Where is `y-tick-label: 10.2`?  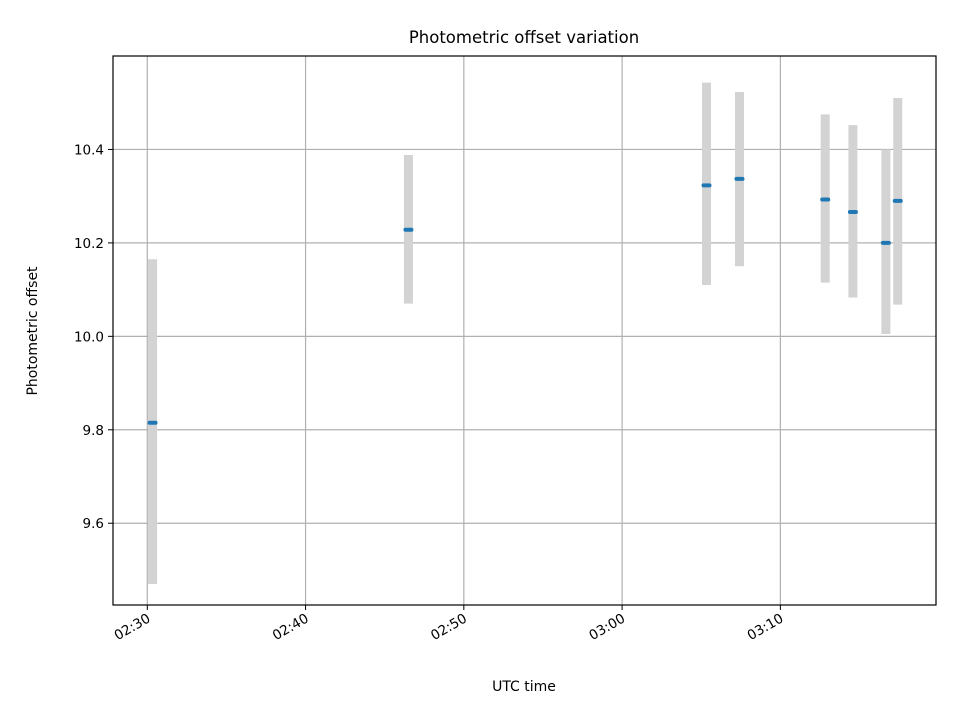 y-tick-label: 10.2 is located at coordinates (89, 244).